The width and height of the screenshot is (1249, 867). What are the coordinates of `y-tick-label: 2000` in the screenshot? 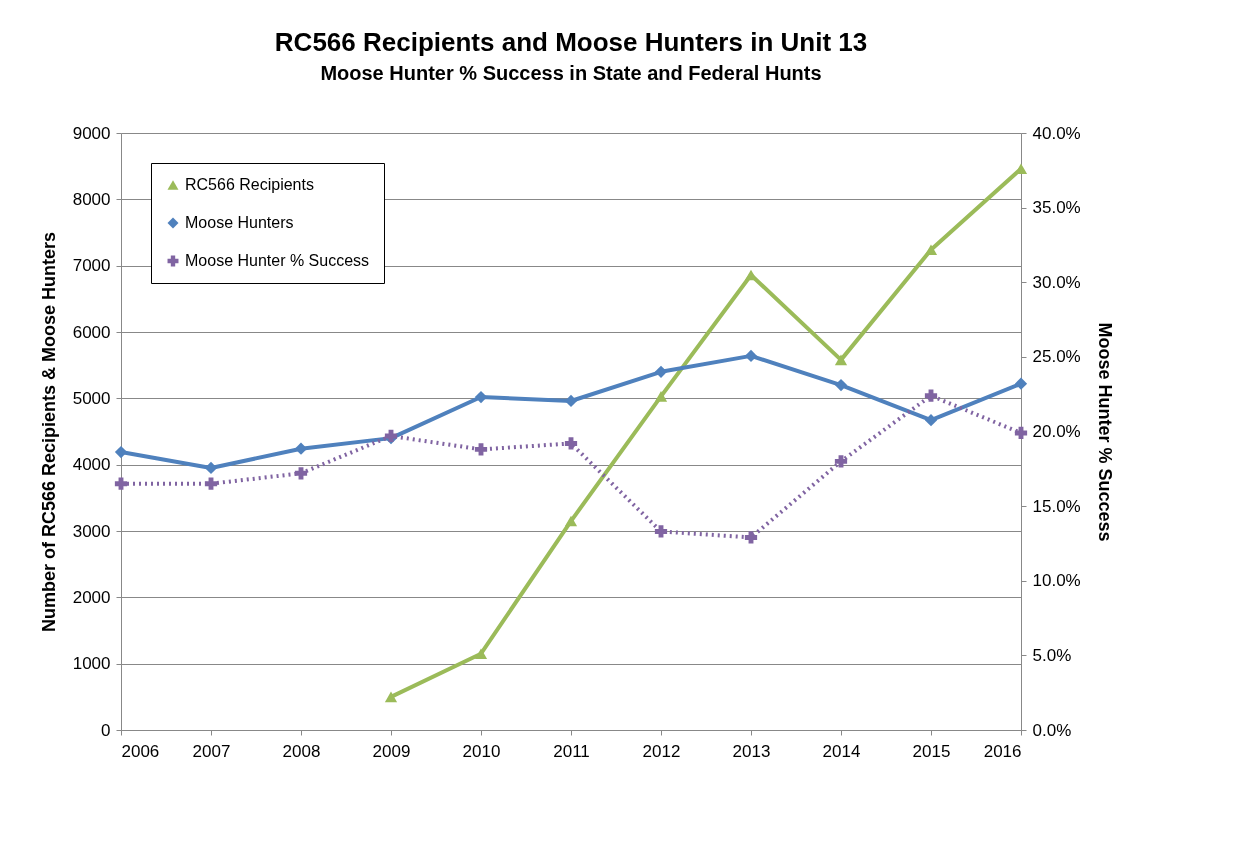 It's located at (91, 597).